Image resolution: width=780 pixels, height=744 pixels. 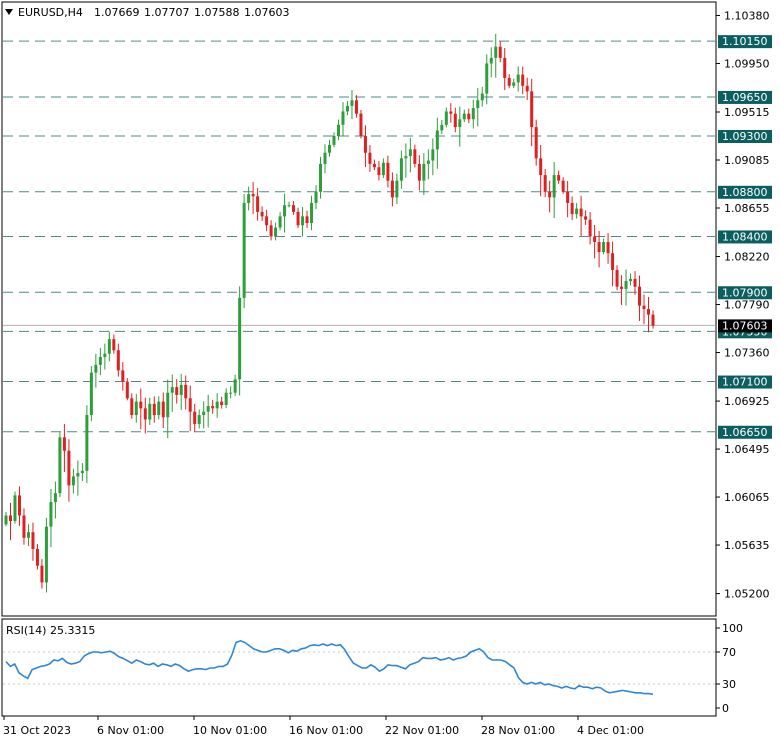 What do you see at coordinates (747, 208) in the screenshot?
I see `price-tick-label: 1.08655` at bounding box center [747, 208].